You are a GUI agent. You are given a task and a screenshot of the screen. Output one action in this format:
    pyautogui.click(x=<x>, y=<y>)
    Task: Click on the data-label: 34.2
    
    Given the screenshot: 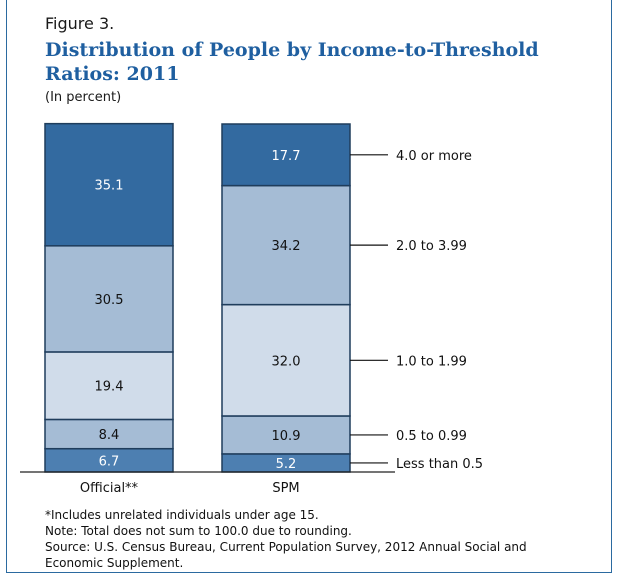 What is the action you would take?
    pyautogui.click(x=286, y=246)
    